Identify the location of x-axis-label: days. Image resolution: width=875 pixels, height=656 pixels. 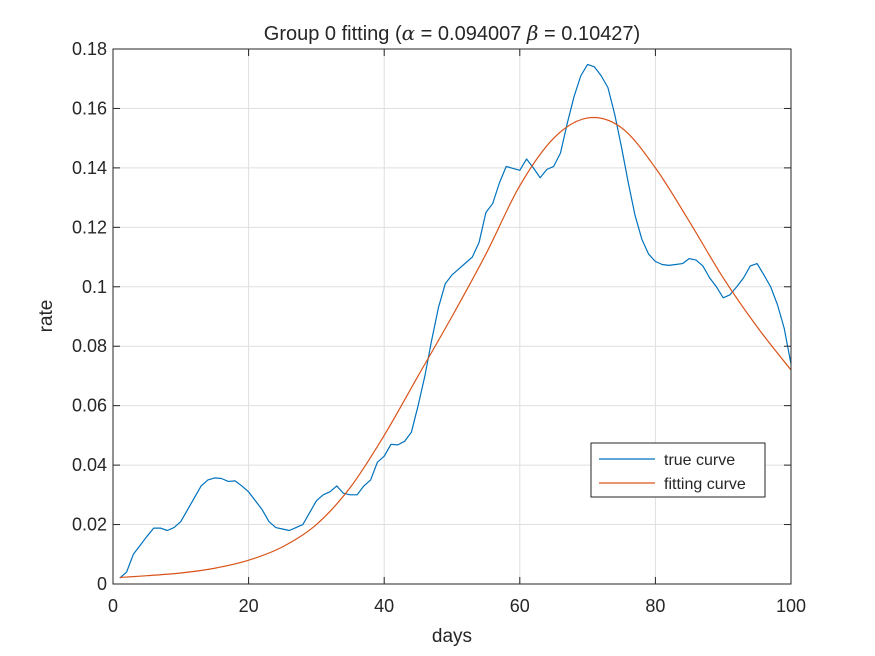
(452, 636).